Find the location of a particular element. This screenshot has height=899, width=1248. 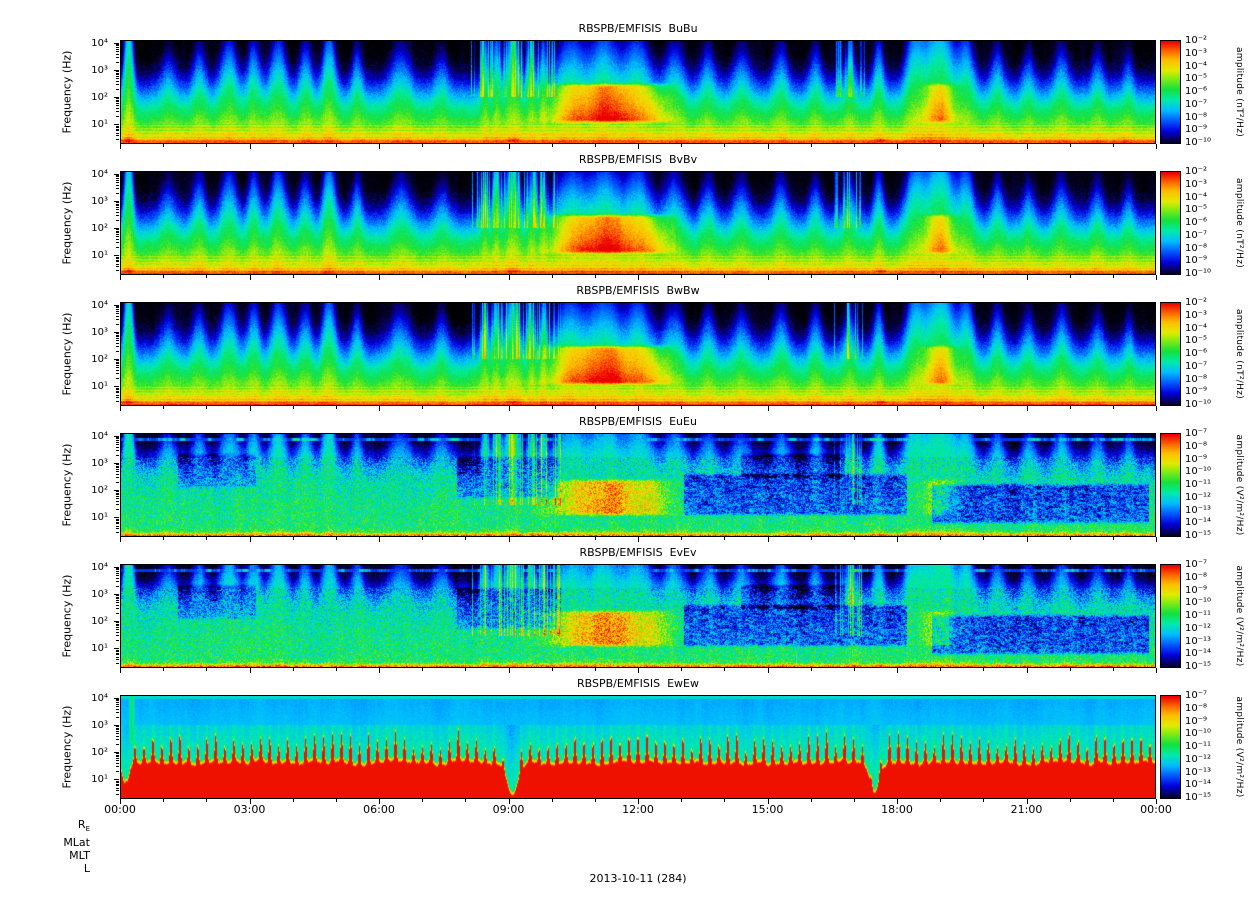

colorbar-label: amplitude (V²/m²/Hz) is located at coordinates (1239, 747).